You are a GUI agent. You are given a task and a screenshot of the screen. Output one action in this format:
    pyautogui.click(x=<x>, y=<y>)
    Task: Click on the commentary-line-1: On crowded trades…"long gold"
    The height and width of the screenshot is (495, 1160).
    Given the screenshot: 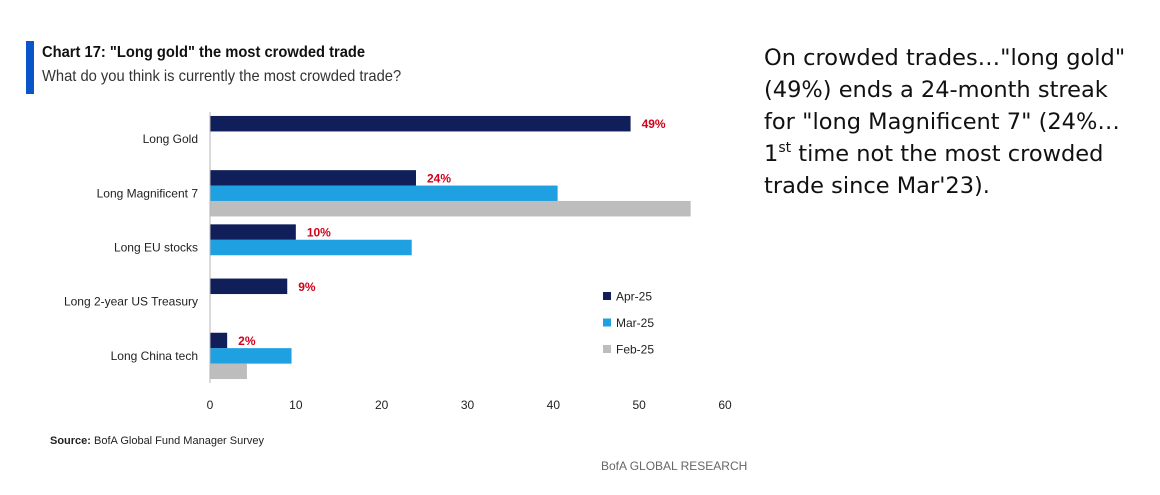 What is the action you would take?
    pyautogui.click(x=945, y=58)
    